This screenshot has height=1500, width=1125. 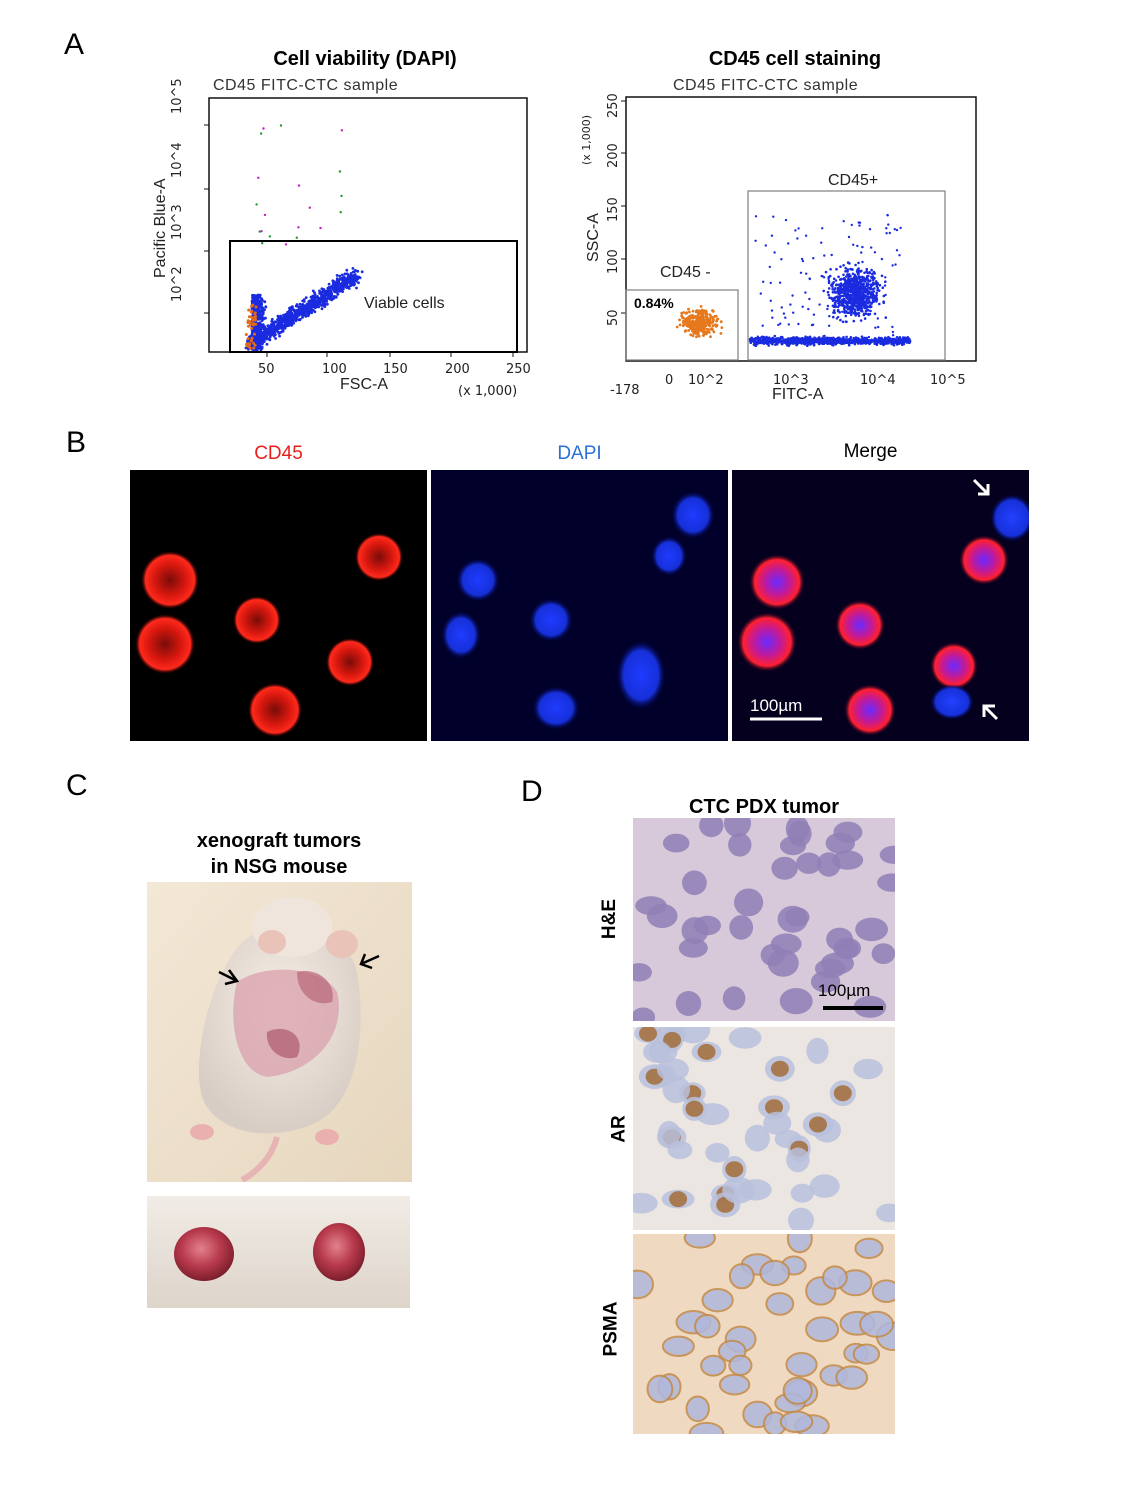 What do you see at coordinates (177, 160) in the screenshot?
I see `plot1-ytick-1e4: 10^4` at bounding box center [177, 160].